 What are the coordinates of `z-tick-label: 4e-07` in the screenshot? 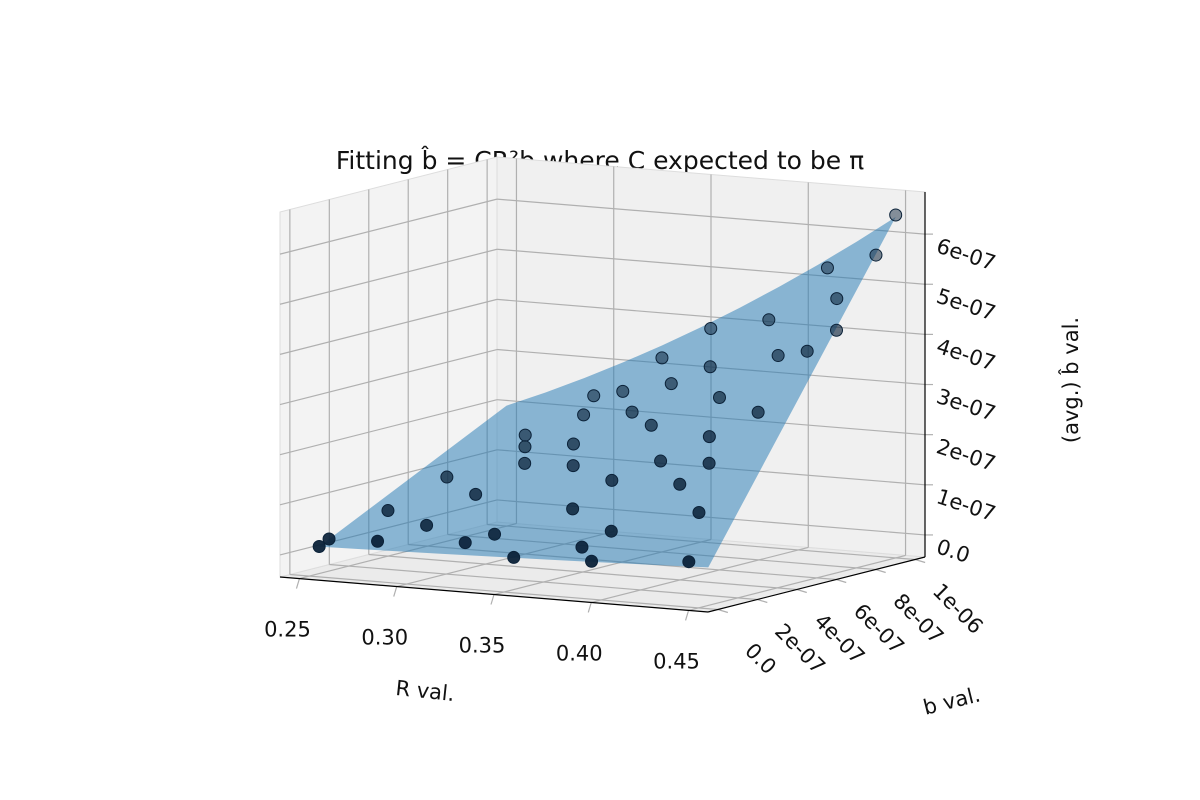 It's located at (966, 355).